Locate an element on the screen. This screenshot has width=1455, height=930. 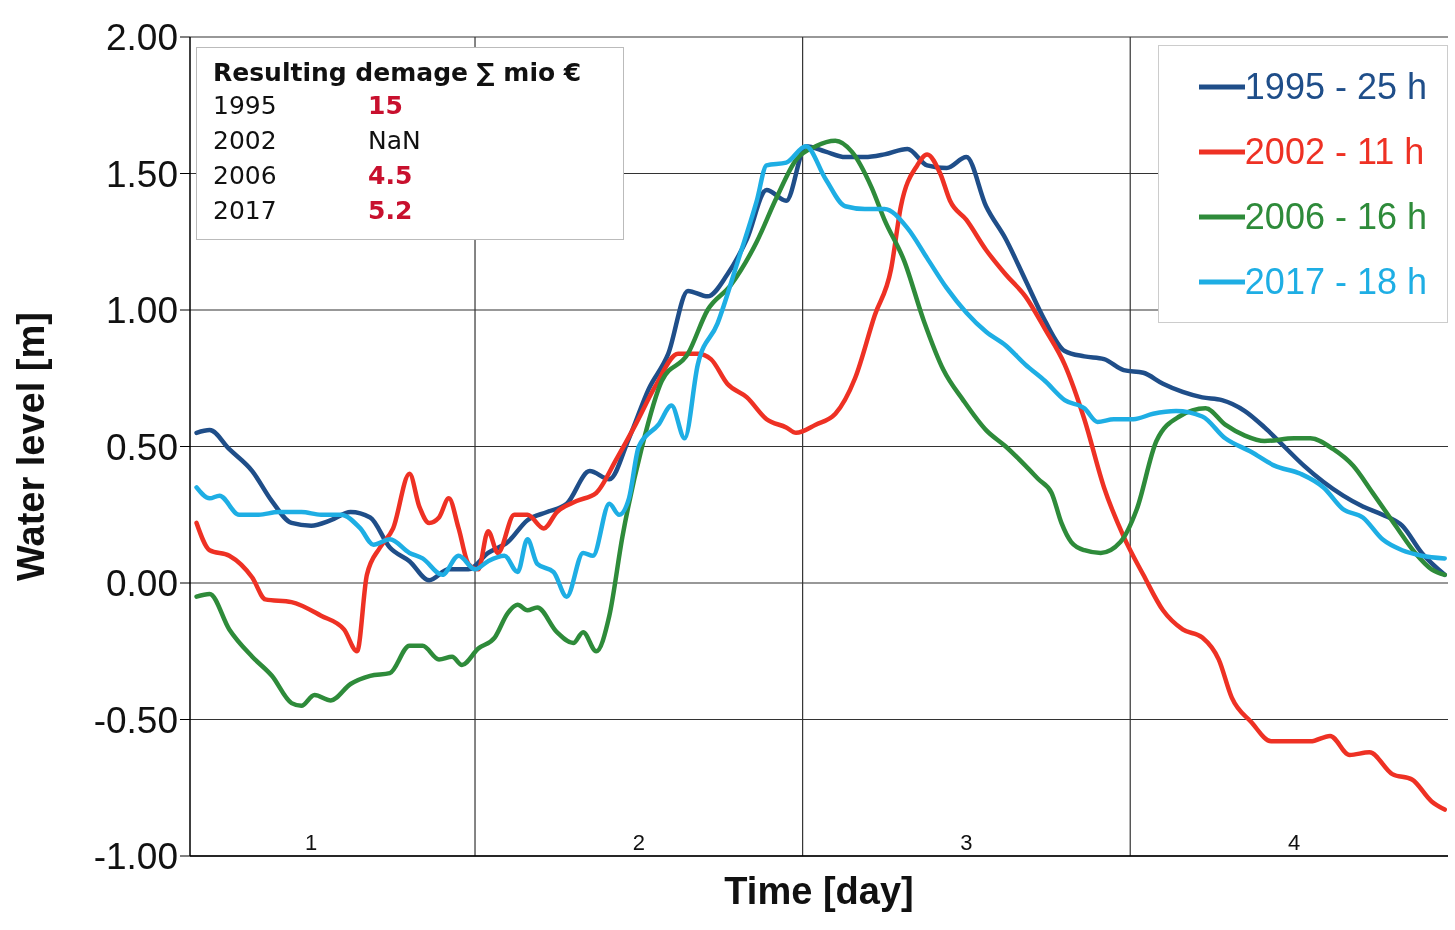
x-tick-label: 3 is located at coordinates (966, 842).